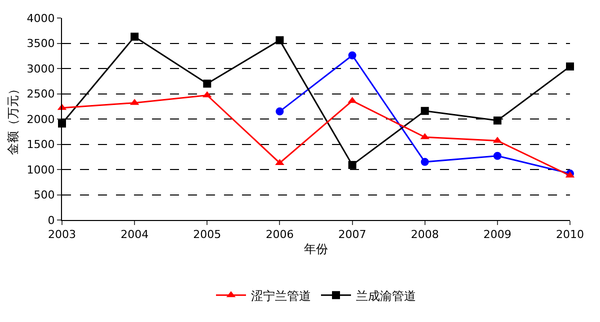 The height and width of the screenshot is (322, 600). Describe the element at coordinates (40, 169) in the screenshot. I see `y-tick-label: 1000` at that location.